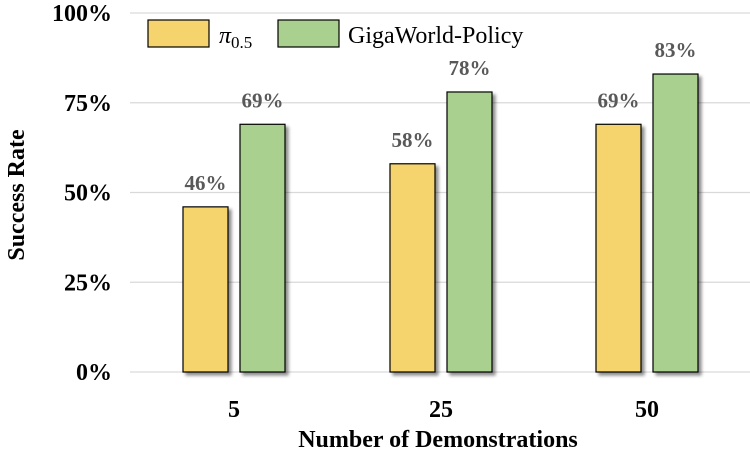 Image resolution: width=750 pixels, height=458 pixels. Describe the element at coordinates (206, 183) in the screenshot. I see `bar-value-label: 46%` at that location.